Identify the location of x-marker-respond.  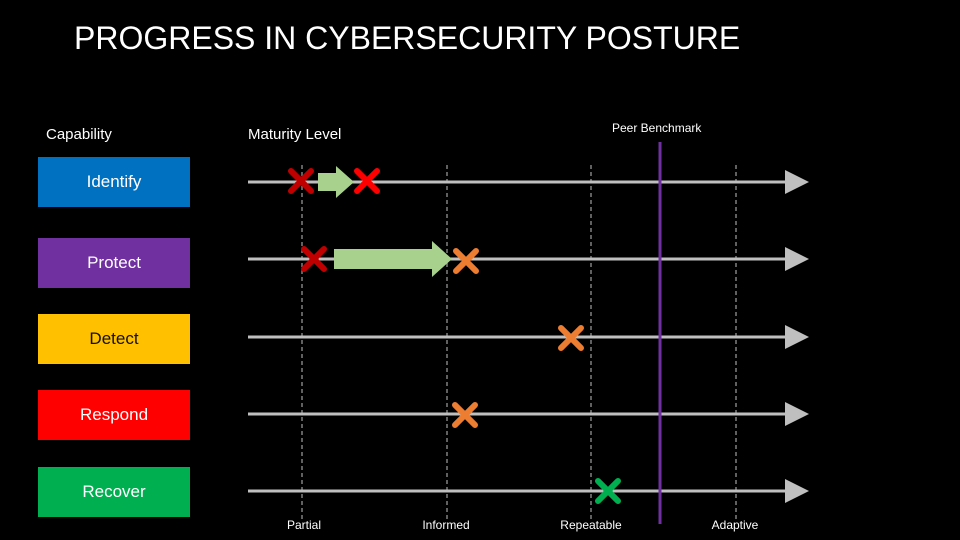
(465, 415).